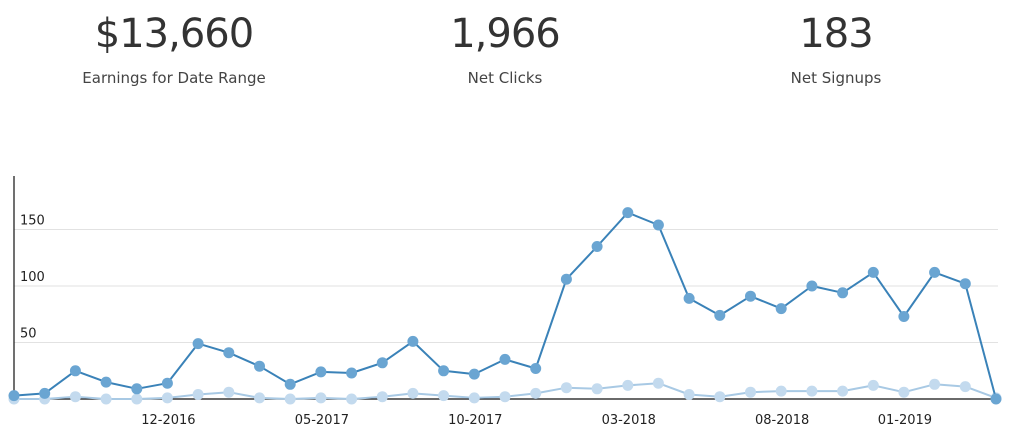  Describe the element at coordinates (174, 78) in the screenshot. I see `earnings-label: Earnings for Date Range` at that location.